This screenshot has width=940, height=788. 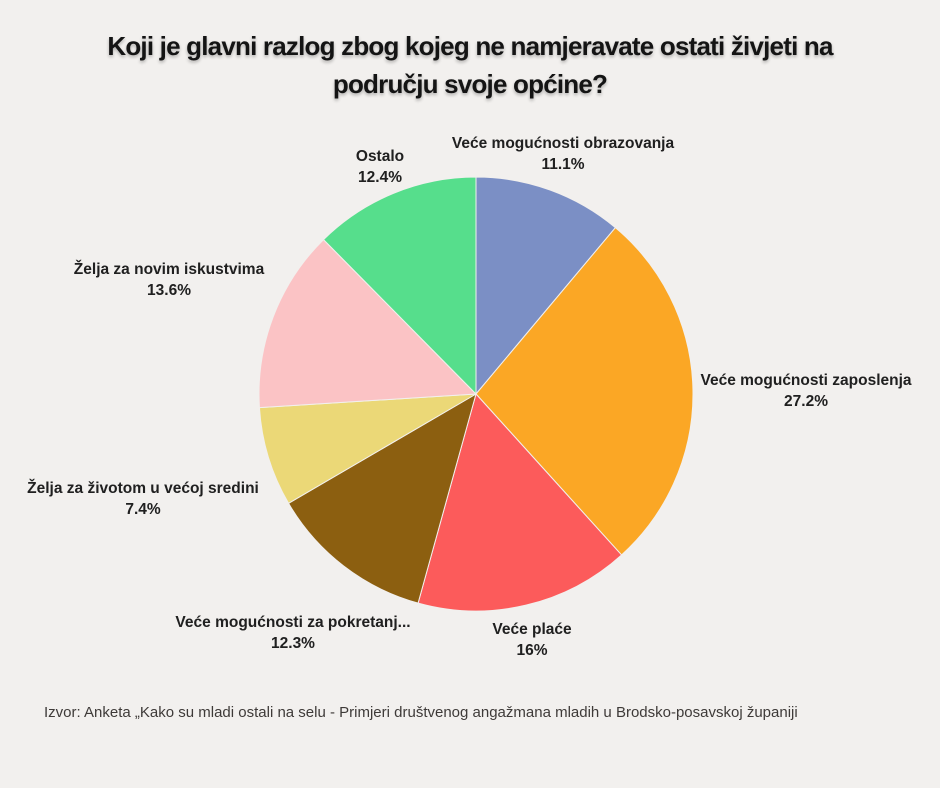 What do you see at coordinates (532, 650) in the screenshot?
I see `pie-label-place-pct: 16%` at bounding box center [532, 650].